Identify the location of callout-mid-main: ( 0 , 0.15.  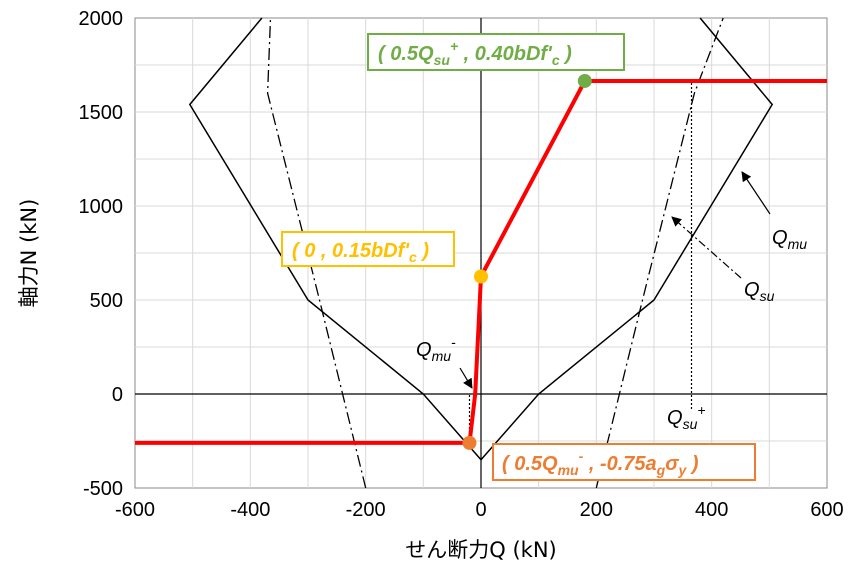
(332, 251).